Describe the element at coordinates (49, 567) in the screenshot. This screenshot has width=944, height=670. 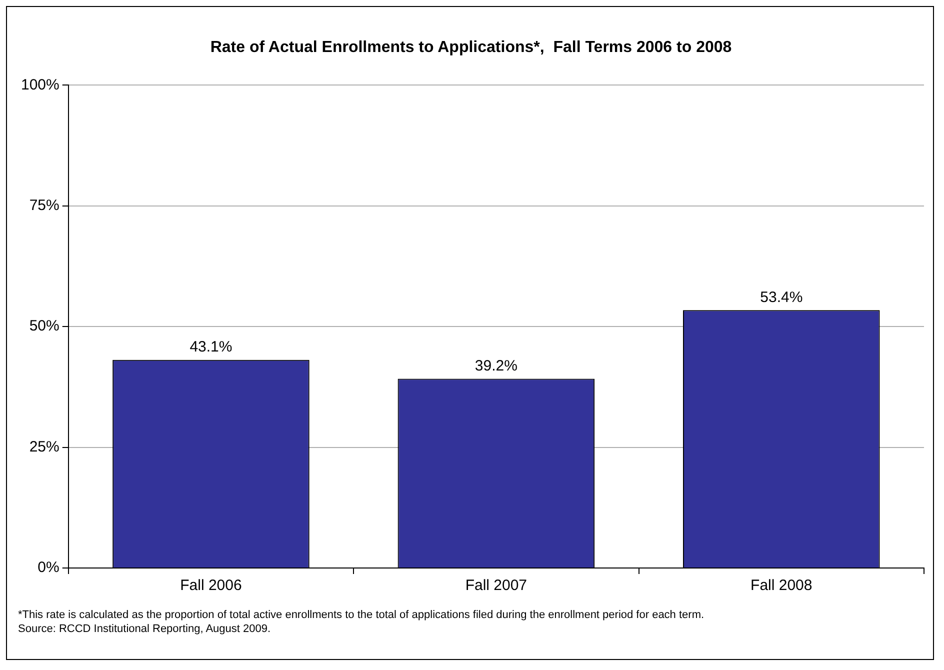
I see `y-tick-label: 0%` at that location.